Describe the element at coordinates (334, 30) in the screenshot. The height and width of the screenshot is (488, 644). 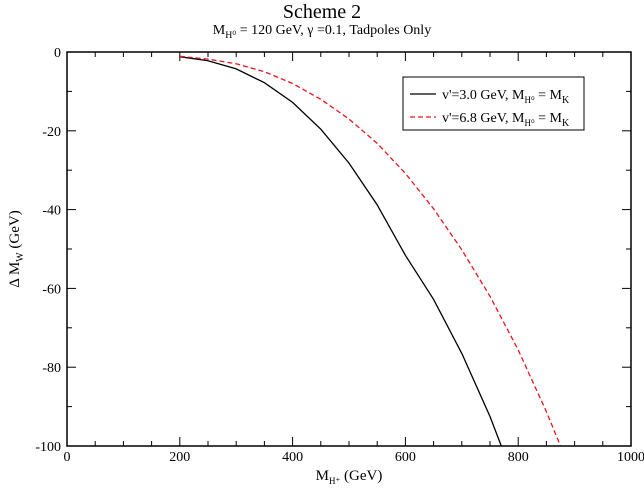
I see `subtitle-mass-value: = 120 GeV, γ =0.1, Tadpoles Only` at that location.